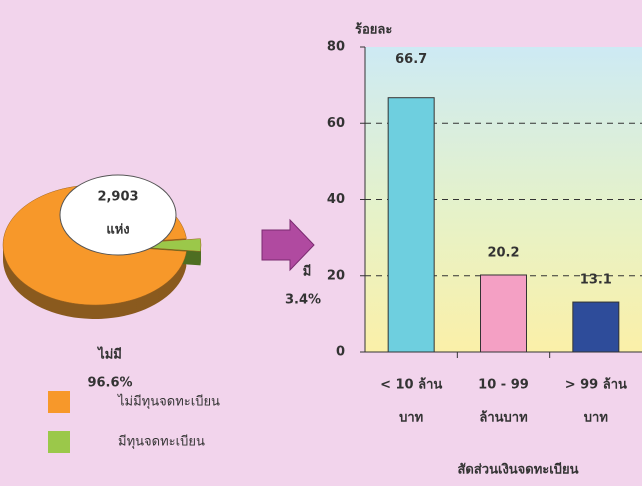 This screenshot has height=486, width=642. What do you see at coordinates (117, 197) in the screenshot?
I see `center-label: 2,903` at bounding box center [117, 197].